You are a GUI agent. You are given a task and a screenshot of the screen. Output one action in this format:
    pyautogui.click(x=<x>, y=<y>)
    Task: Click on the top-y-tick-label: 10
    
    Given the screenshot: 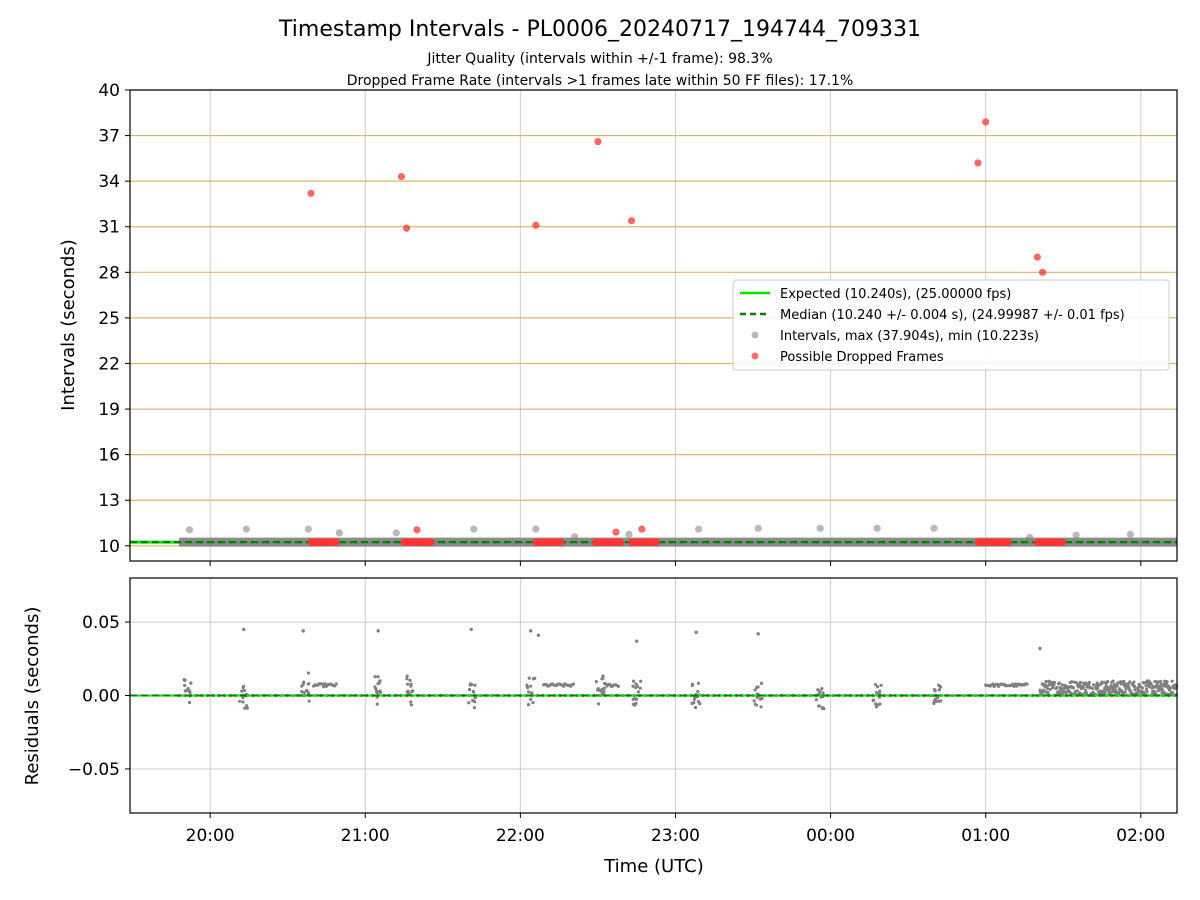 What is the action you would take?
    pyautogui.click(x=109, y=547)
    